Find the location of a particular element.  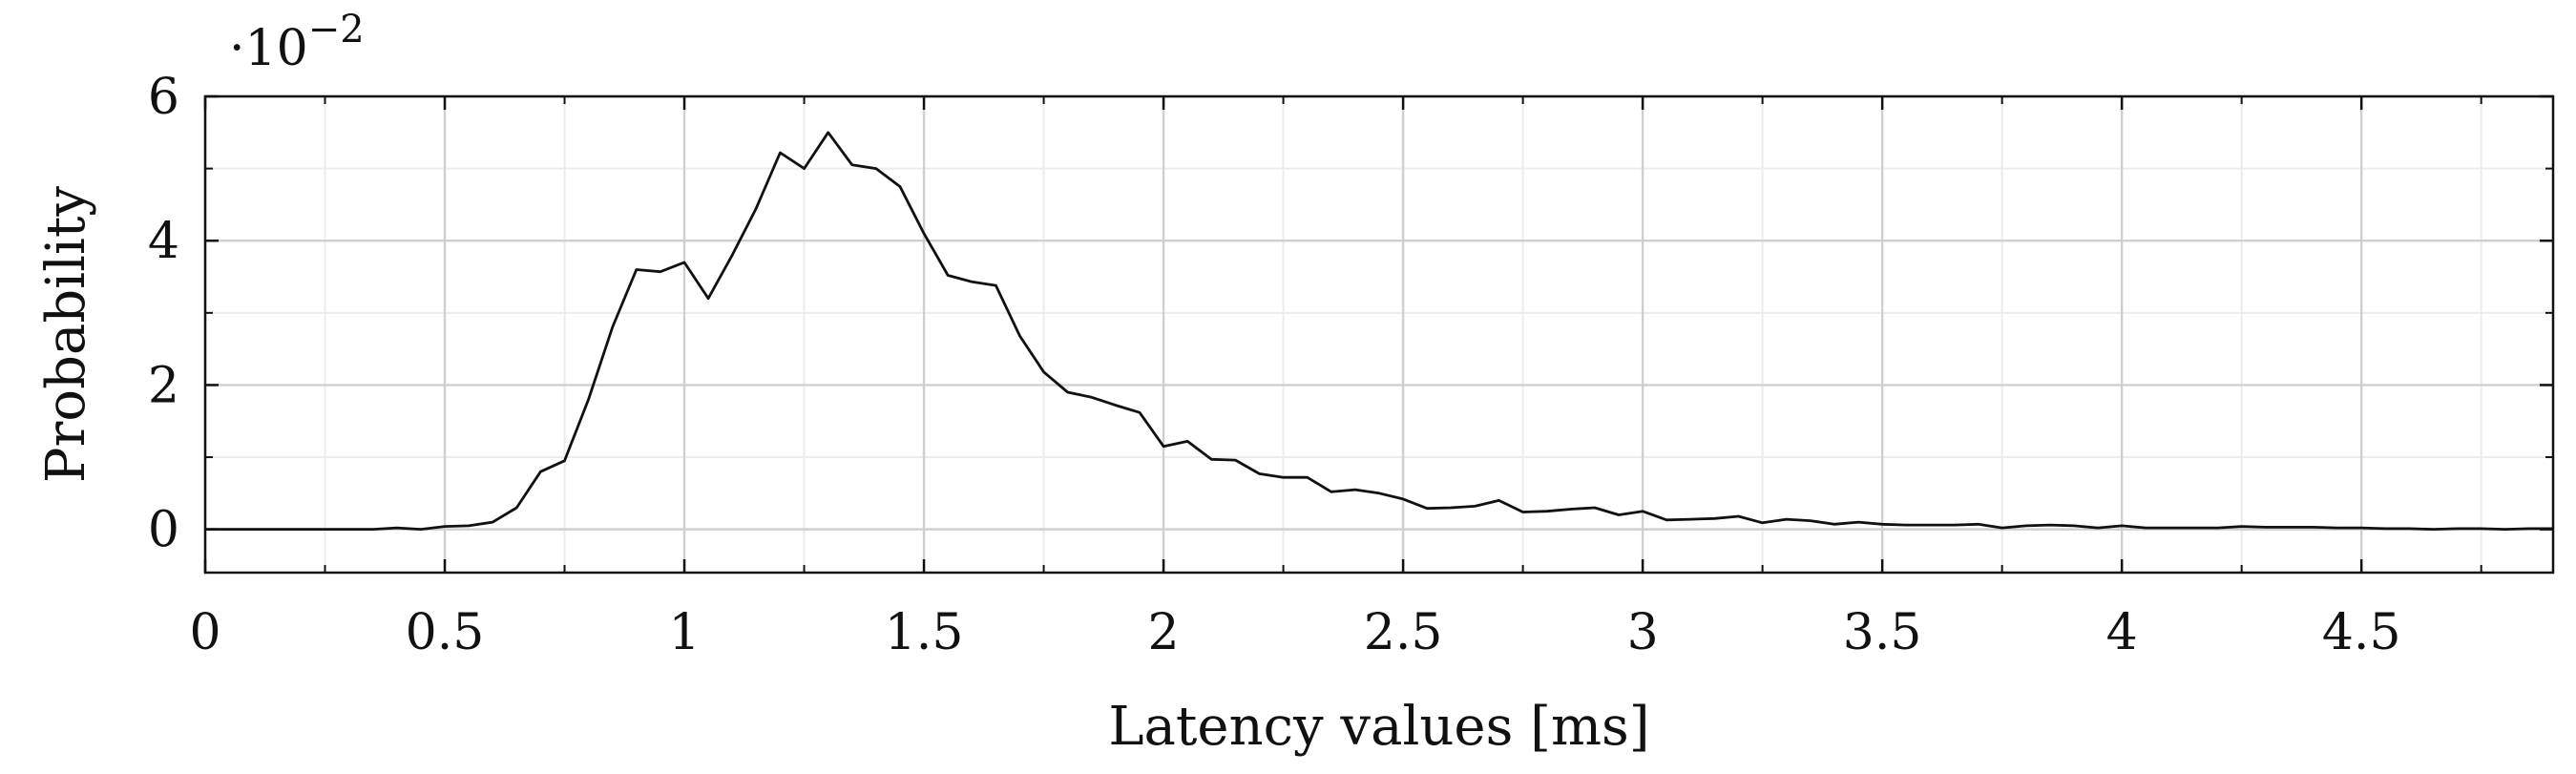

x-tick-label: 3.5 is located at coordinates (1882, 632).